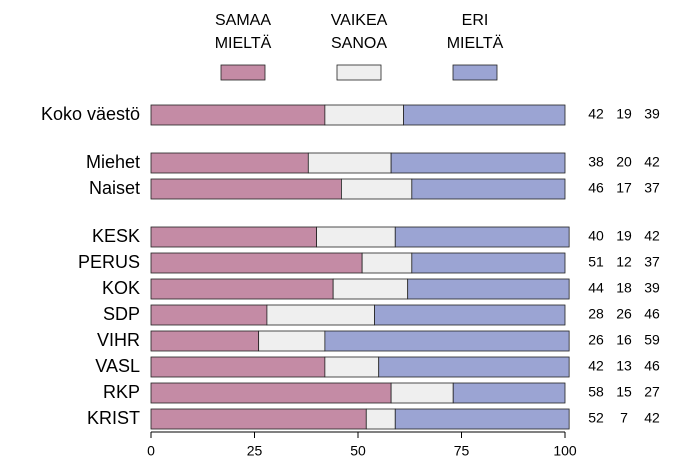 The height and width of the screenshot is (466, 682). Describe the element at coordinates (358, 451) in the screenshot. I see `x-tick-label: 50` at that location.